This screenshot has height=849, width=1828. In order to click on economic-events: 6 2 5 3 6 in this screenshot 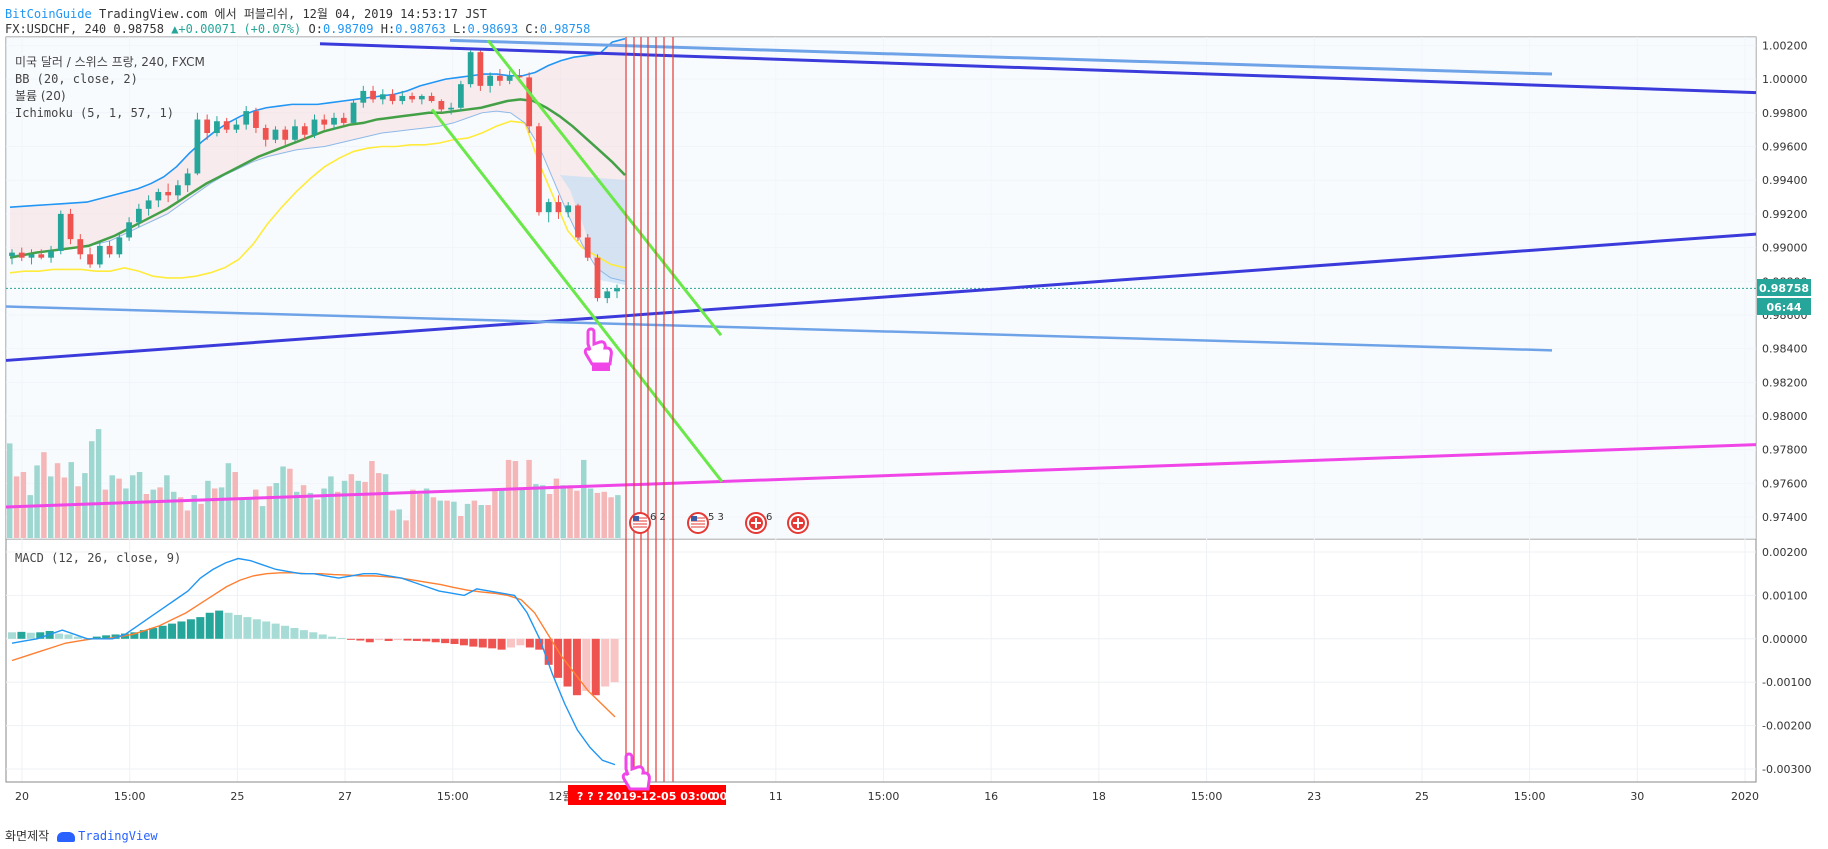, I will do `click(719, 523)`.